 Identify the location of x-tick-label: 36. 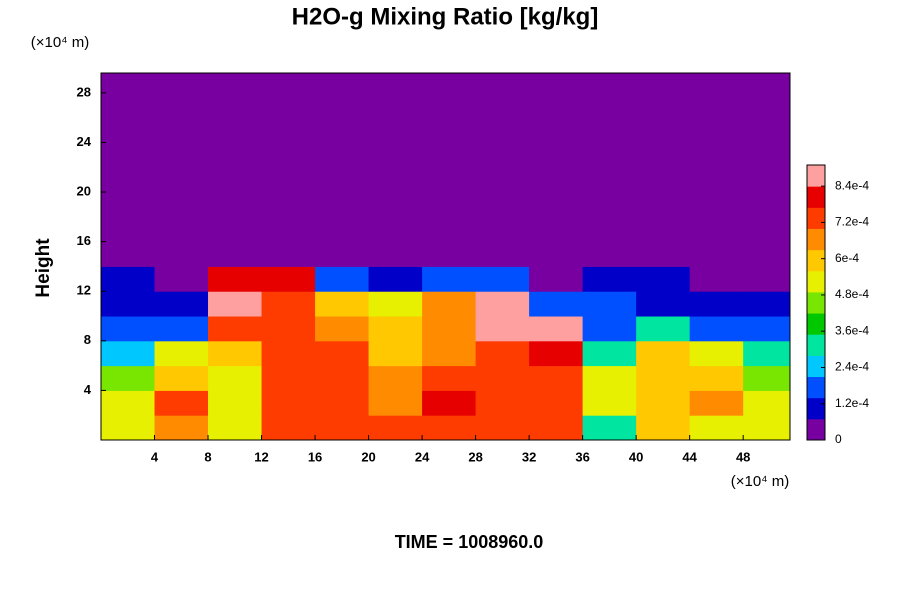
(582, 456).